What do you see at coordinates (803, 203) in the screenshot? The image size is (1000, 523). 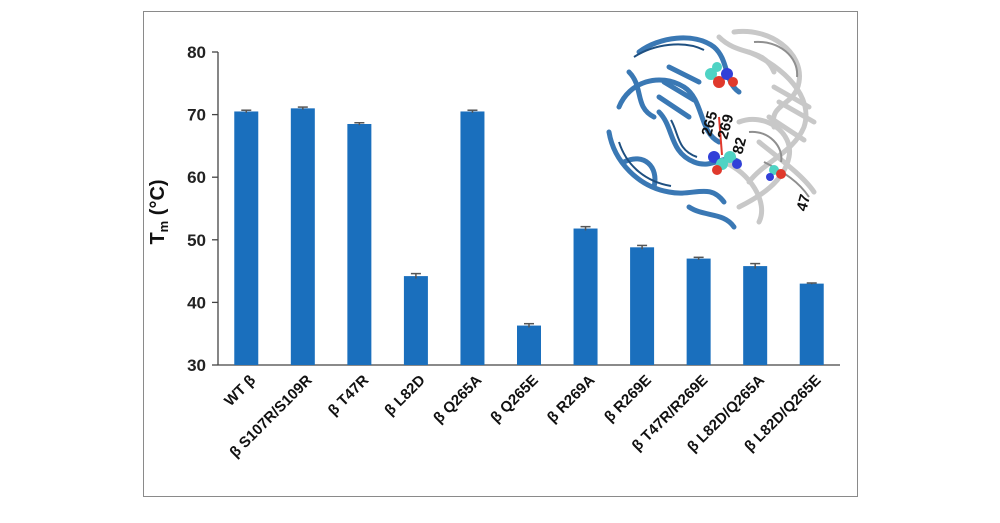 I see `residue-label-47: 47` at bounding box center [803, 203].